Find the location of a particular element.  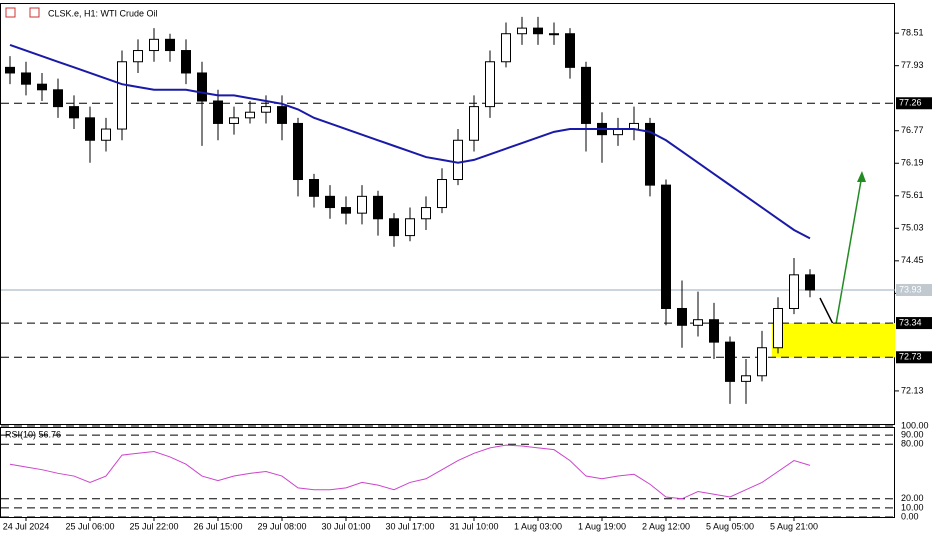

x-tick-label: 26 Jul 15:00 is located at coordinates (217, 526).